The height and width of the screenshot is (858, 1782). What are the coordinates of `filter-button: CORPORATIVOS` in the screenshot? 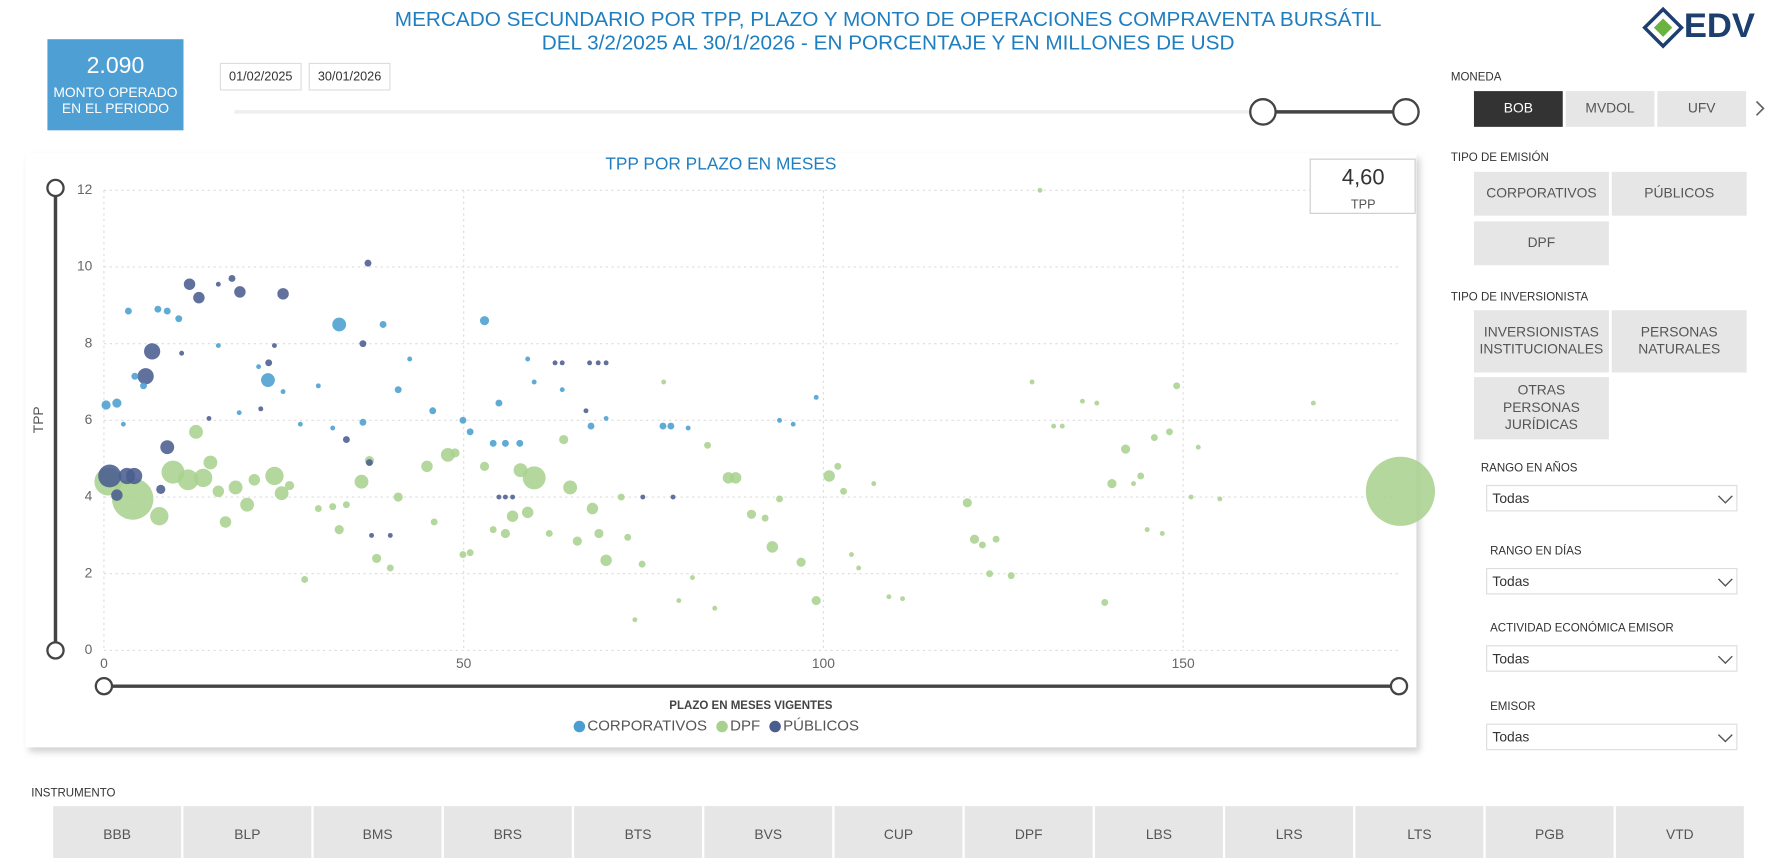 It's located at (1541, 193).